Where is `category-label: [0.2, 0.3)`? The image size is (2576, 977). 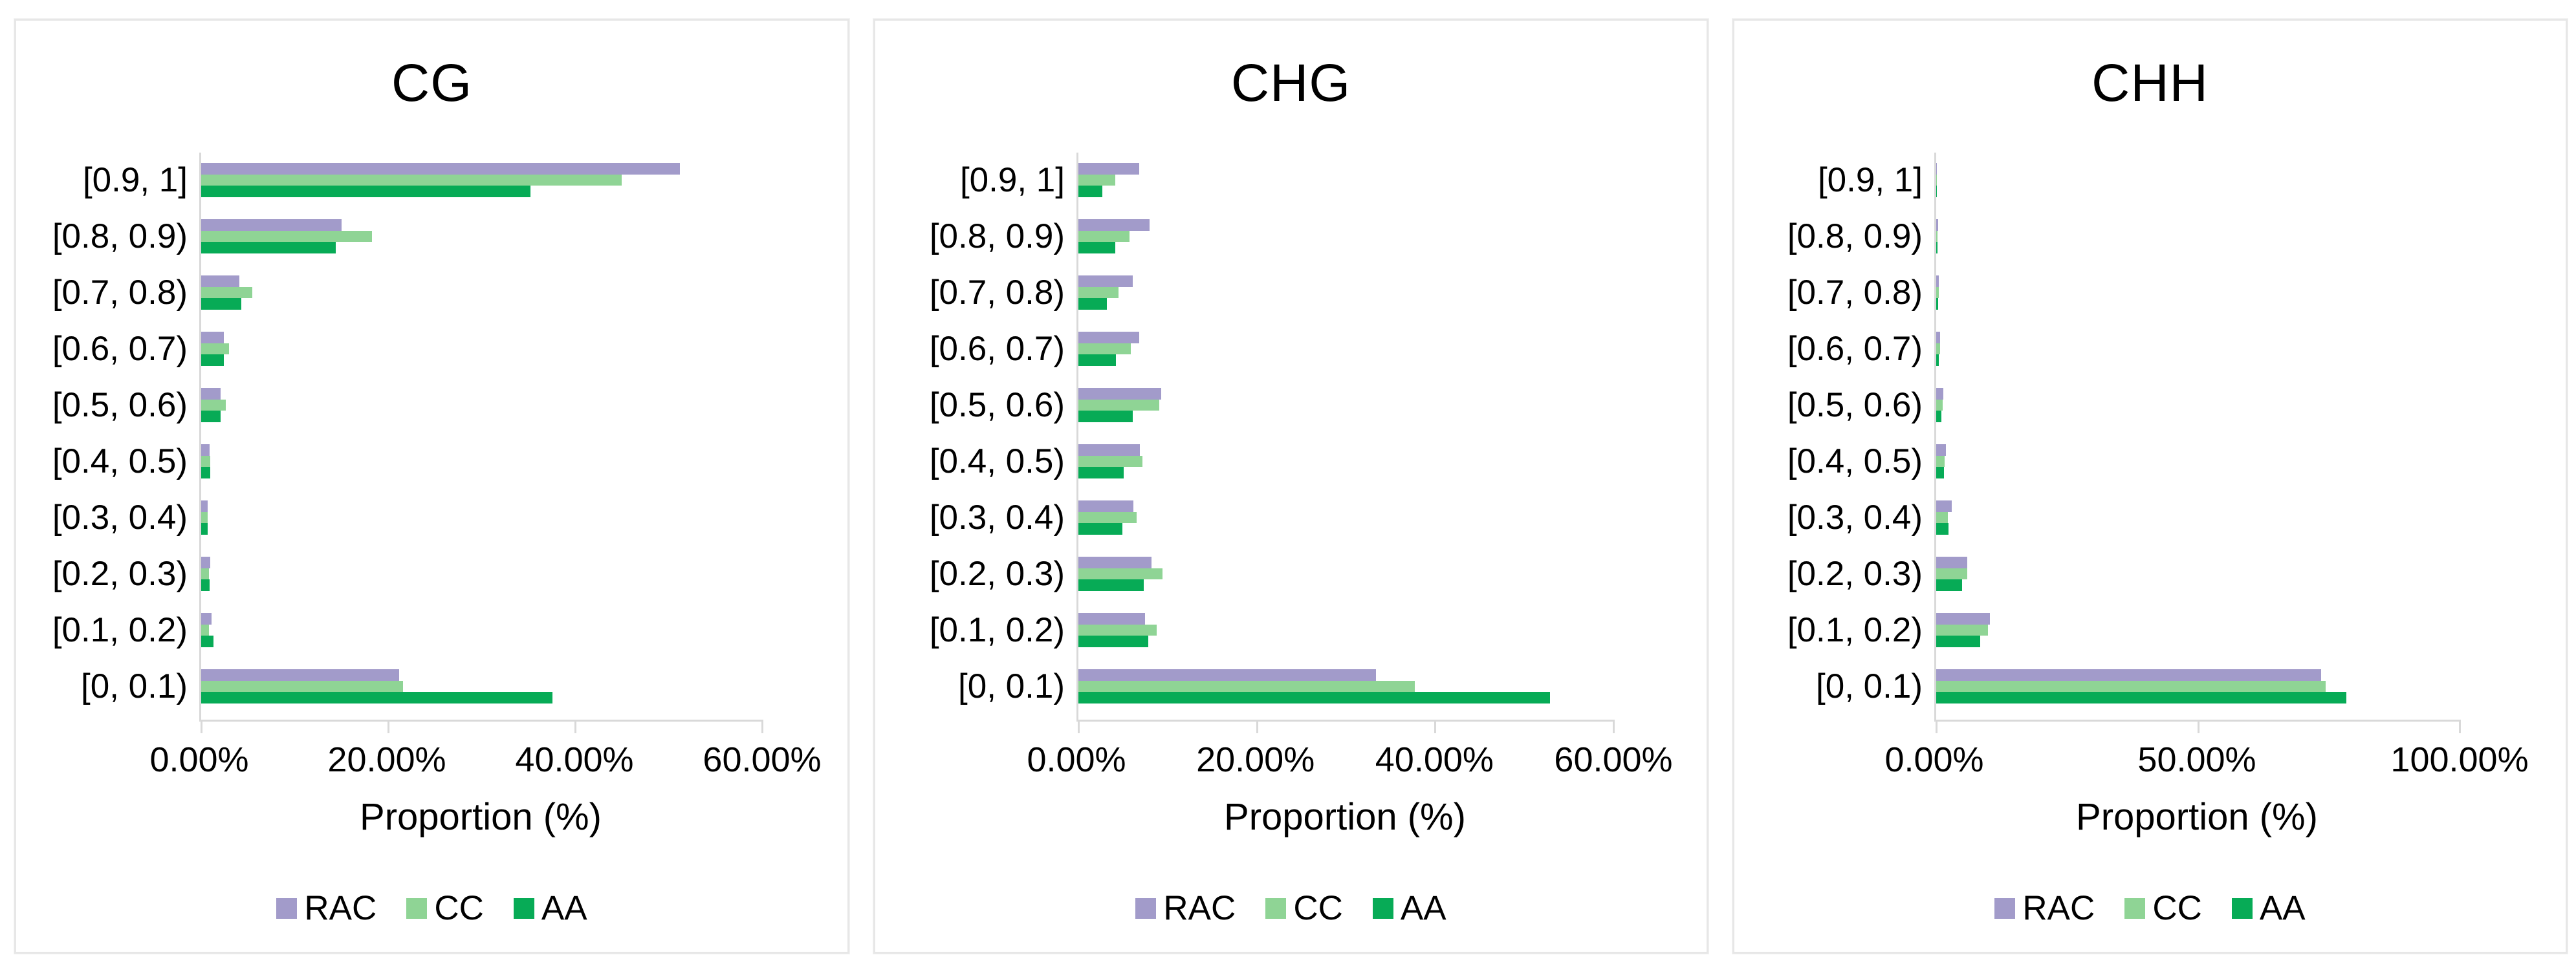 category-label: [0.2, 0.3) is located at coordinates (1855, 574).